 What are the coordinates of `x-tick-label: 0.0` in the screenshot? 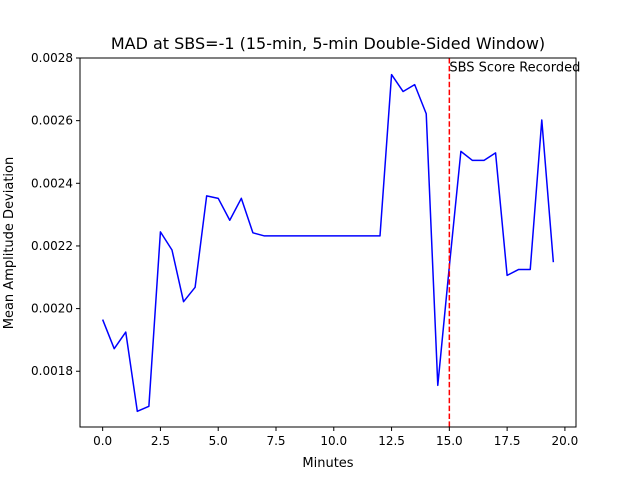 It's located at (102, 441).